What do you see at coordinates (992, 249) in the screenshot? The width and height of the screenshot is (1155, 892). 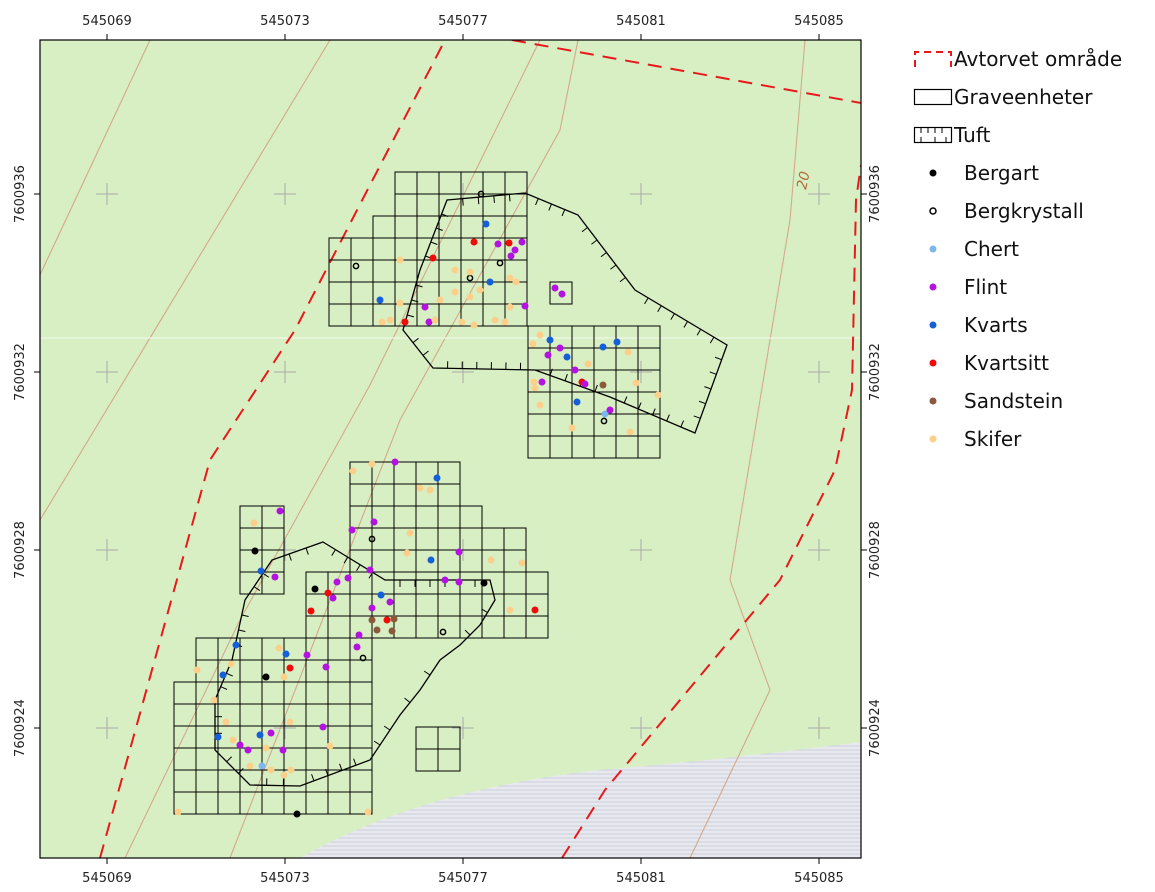 I see `legend-label: Chert` at bounding box center [992, 249].